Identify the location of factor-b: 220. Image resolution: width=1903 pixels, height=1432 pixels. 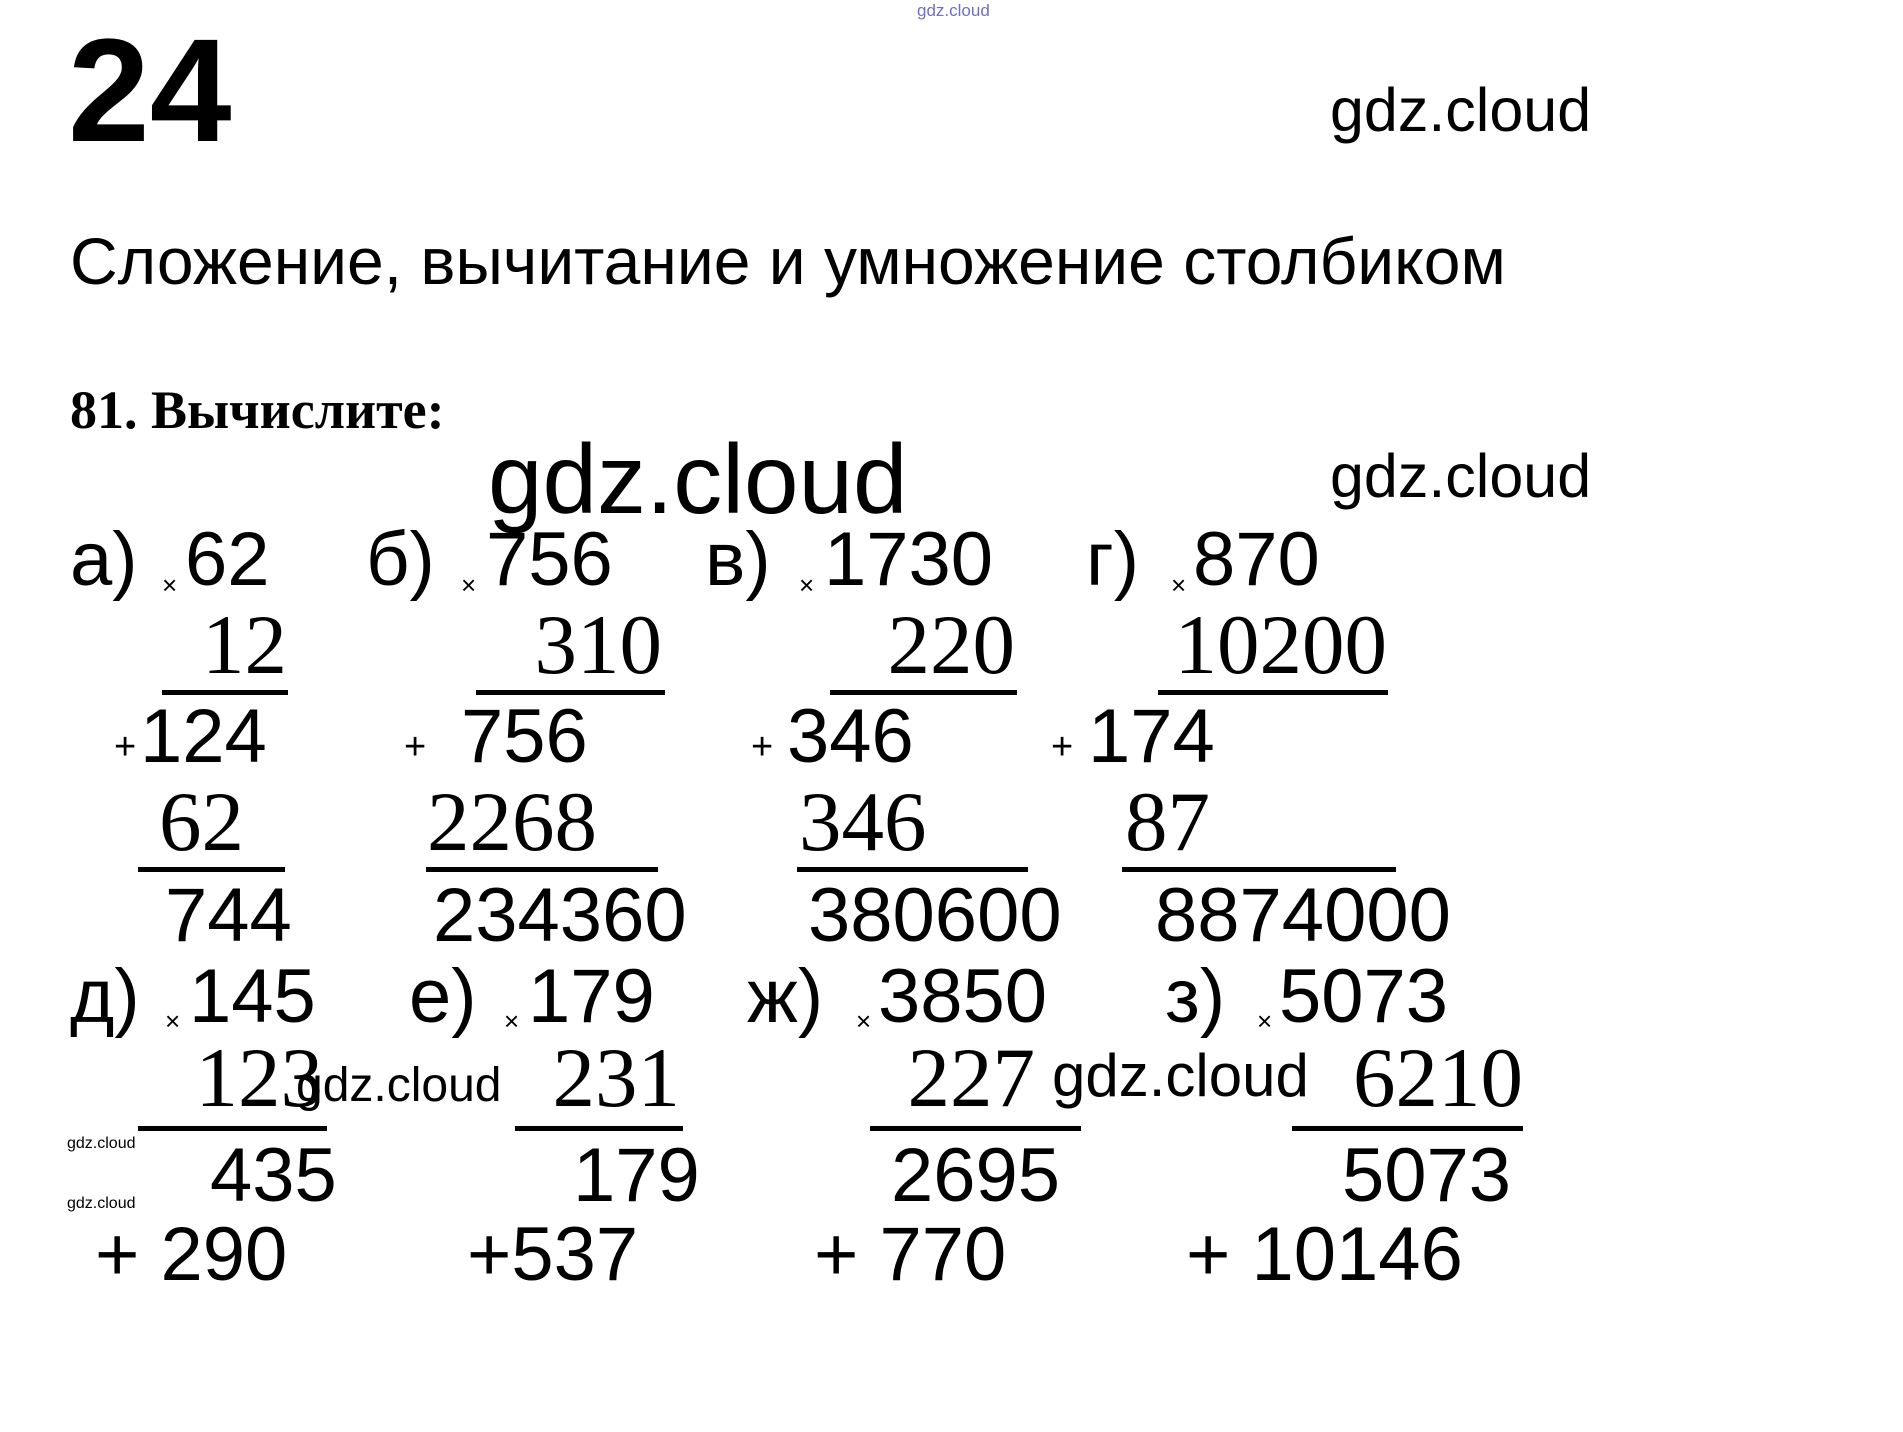
(951, 645).